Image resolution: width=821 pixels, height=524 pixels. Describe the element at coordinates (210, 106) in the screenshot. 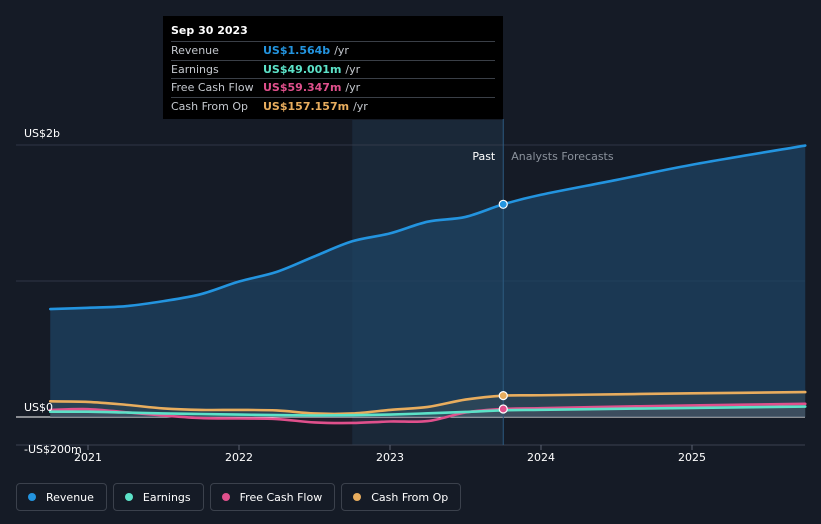

I see `tooltip-label: Cash From Op` at that location.